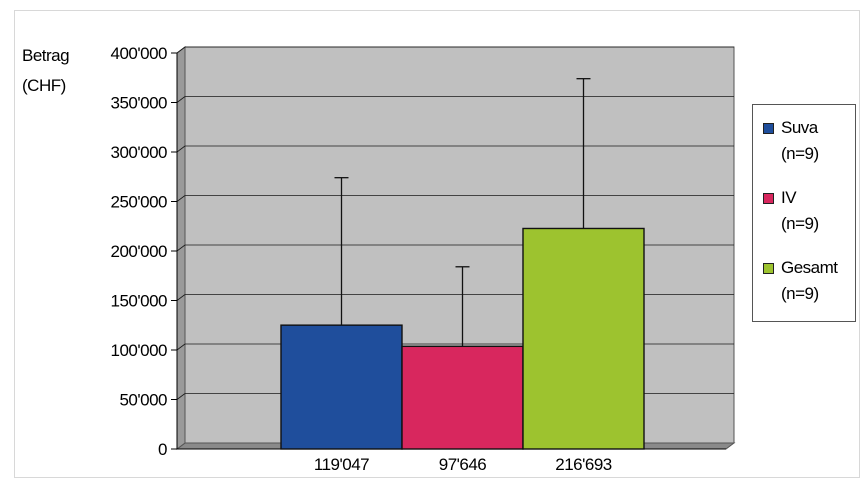 This screenshot has width=866, height=479. I want to click on y-tick-label: 400'000, so click(139, 53).